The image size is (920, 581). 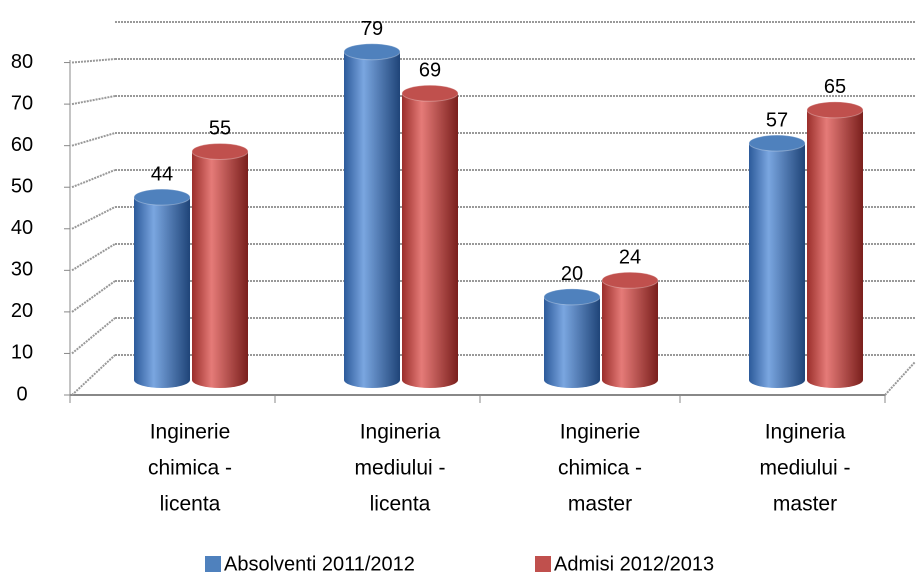 I want to click on data-label: 24, so click(x=630, y=258).